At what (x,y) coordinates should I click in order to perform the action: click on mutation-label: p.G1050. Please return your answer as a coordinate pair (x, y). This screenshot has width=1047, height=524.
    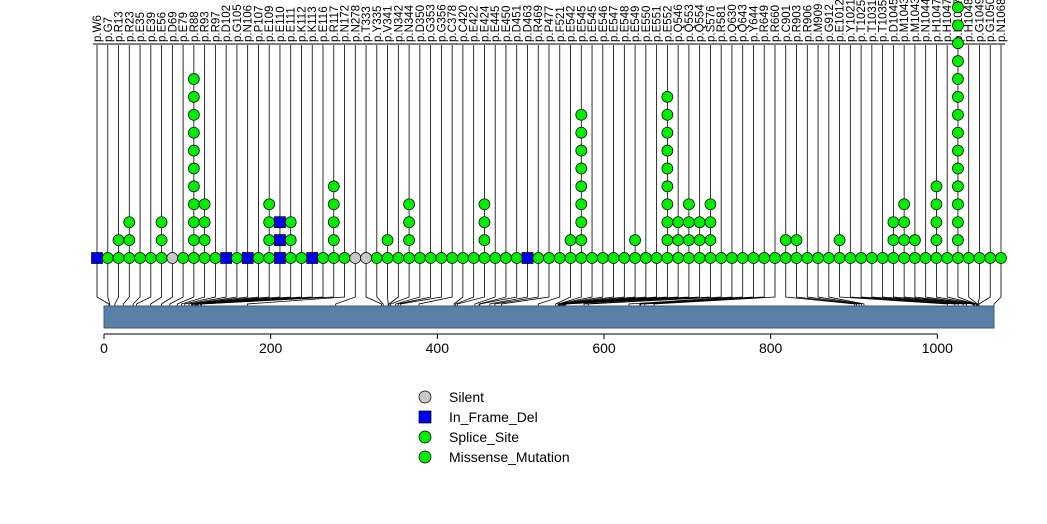
    Looking at the image, I should click on (991, 21).